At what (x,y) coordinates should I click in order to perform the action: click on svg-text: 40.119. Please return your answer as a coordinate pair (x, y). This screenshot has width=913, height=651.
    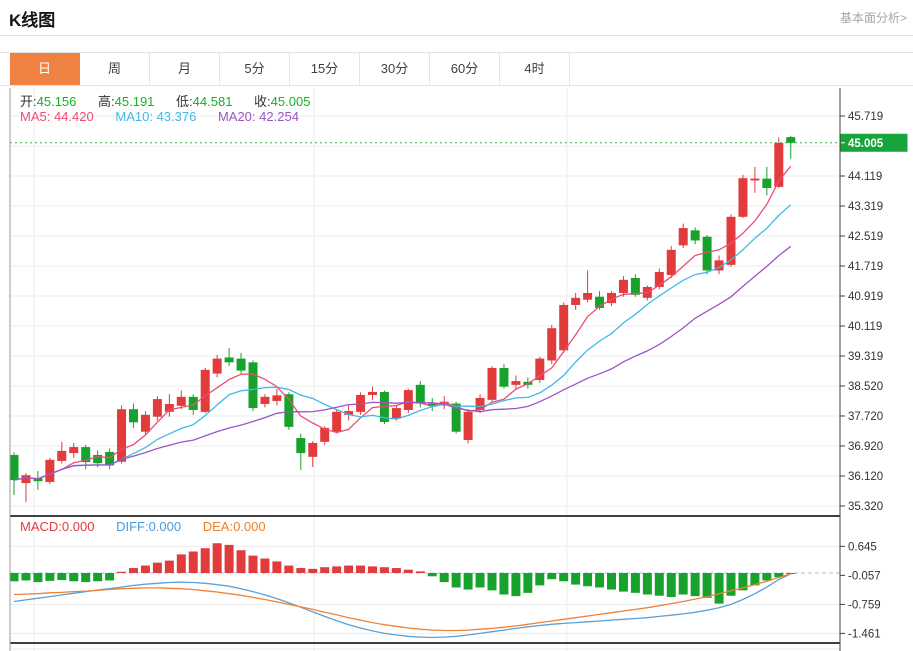
    Looking at the image, I should click on (865, 327).